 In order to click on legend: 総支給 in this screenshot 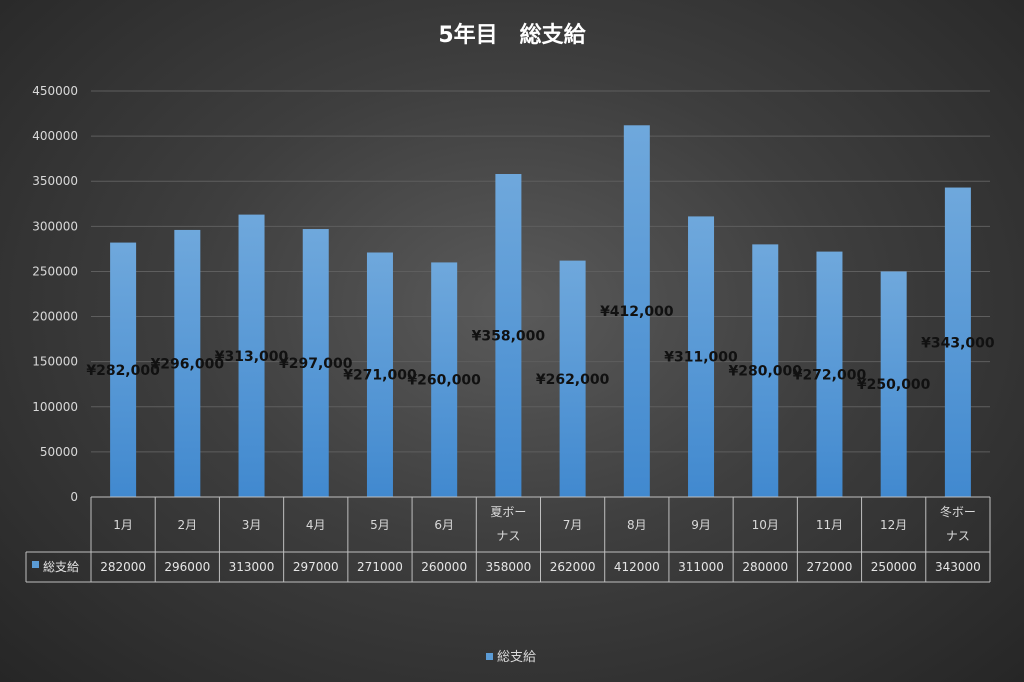, I will do `click(511, 657)`.